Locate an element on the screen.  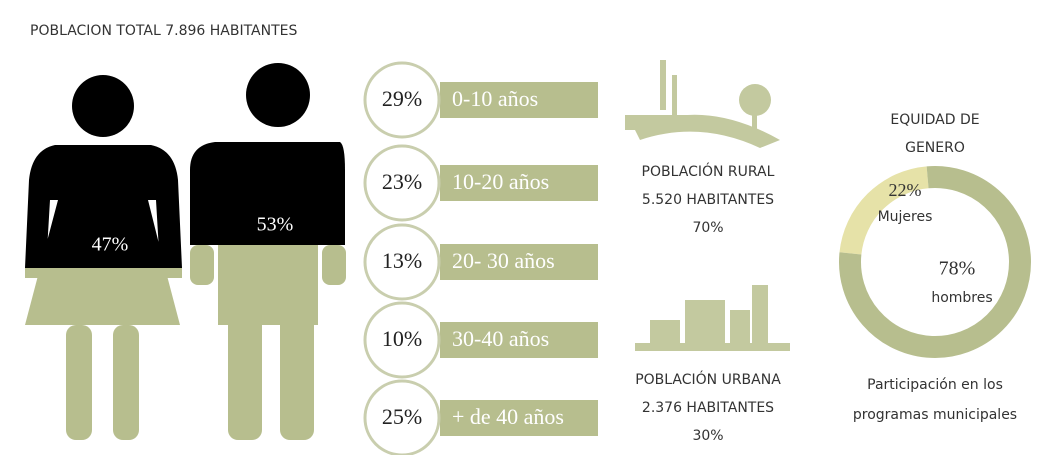
equity-title: GENERO is located at coordinates (935, 148).